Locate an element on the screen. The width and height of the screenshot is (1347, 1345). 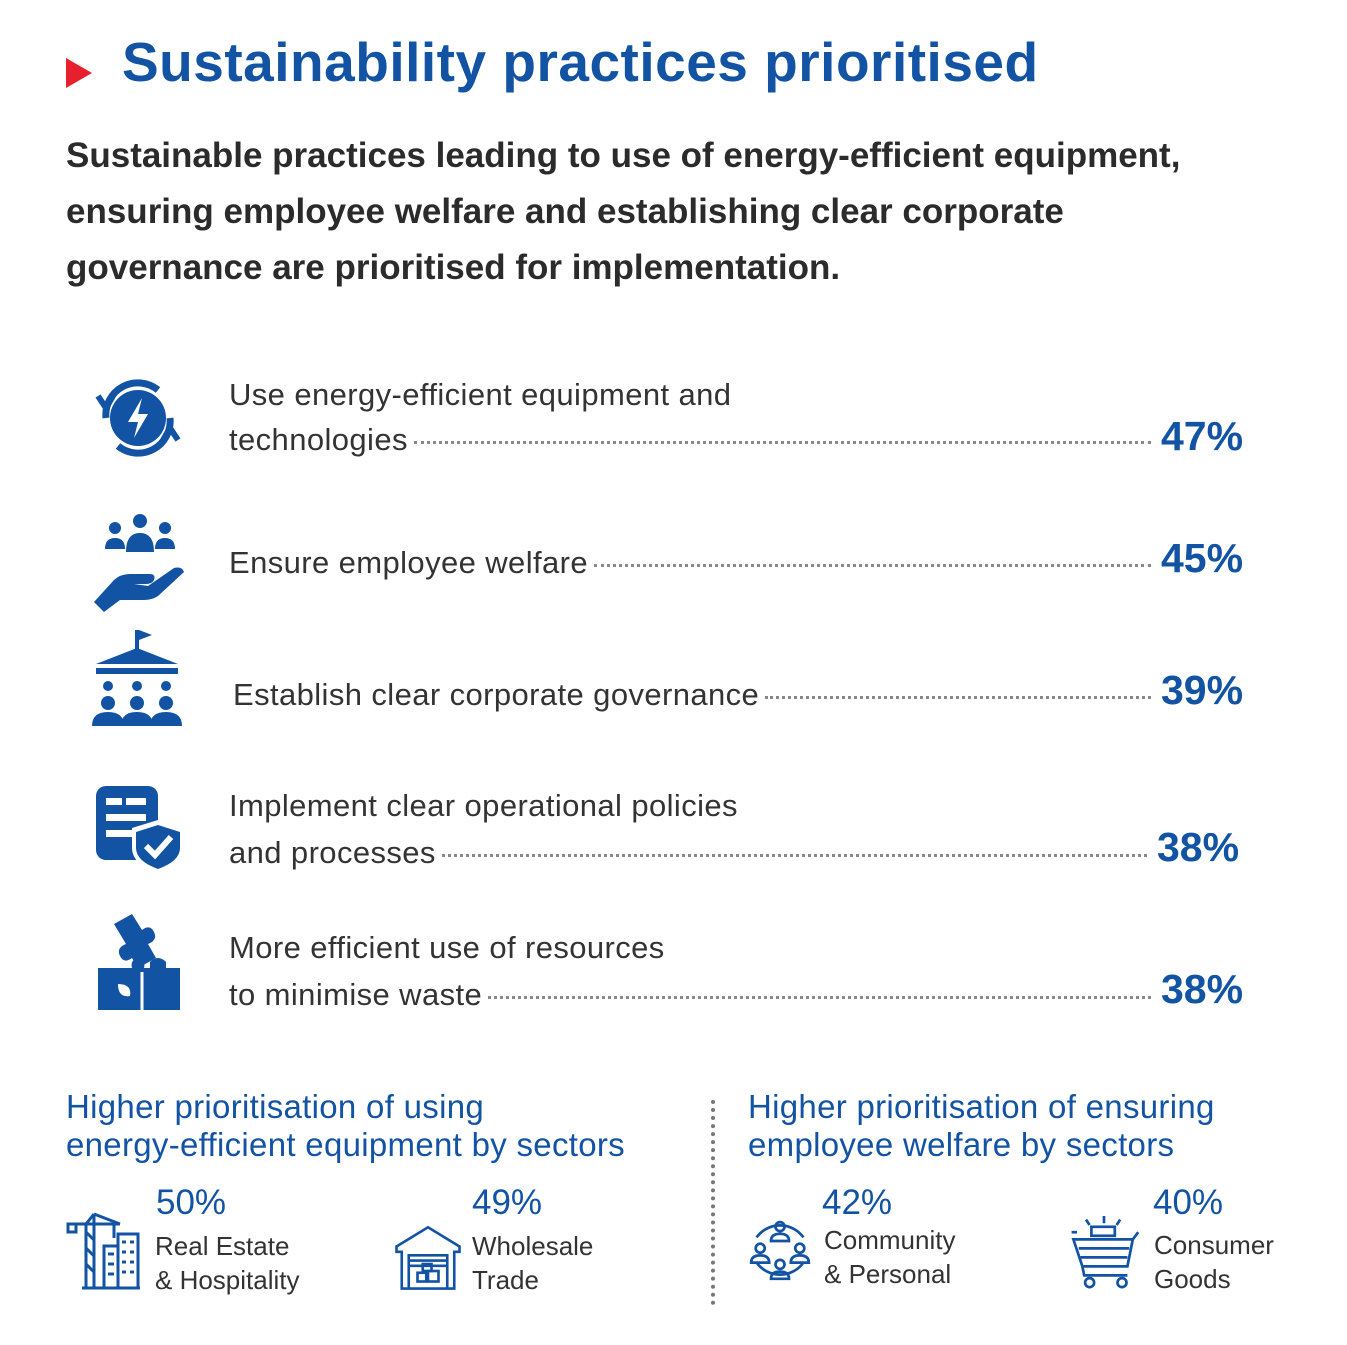
sectors-left-heading-line2: energy-efficient equipment by sectors is located at coordinates (345, 1144).